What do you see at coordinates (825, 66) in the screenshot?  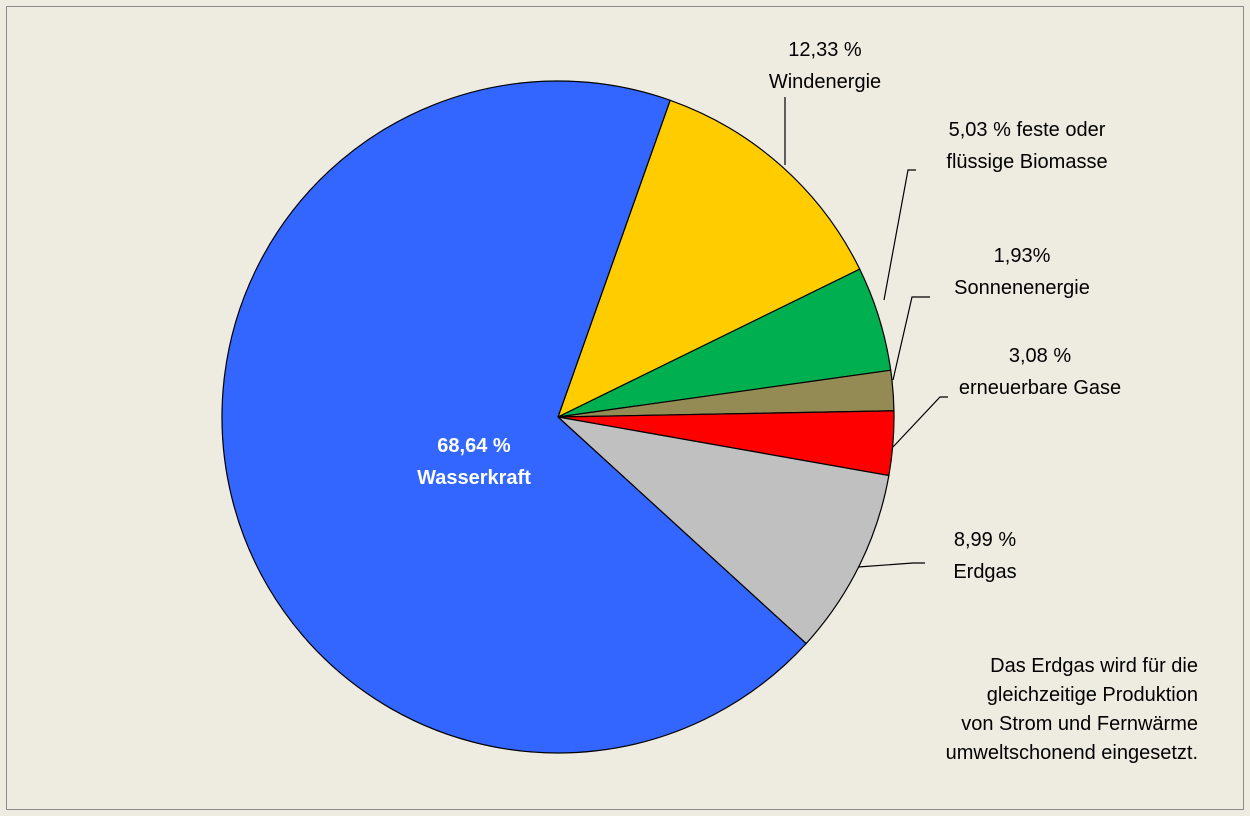 I see `slice-label: 12,33 % Windenergie` at bounding box center [825, 66].